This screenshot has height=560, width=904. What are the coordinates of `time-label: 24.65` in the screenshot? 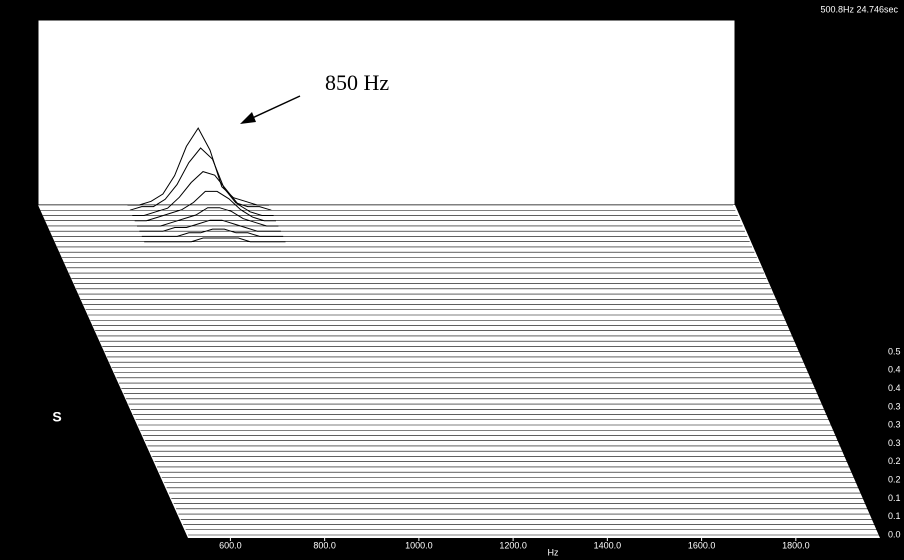 It's located at (160, 505).